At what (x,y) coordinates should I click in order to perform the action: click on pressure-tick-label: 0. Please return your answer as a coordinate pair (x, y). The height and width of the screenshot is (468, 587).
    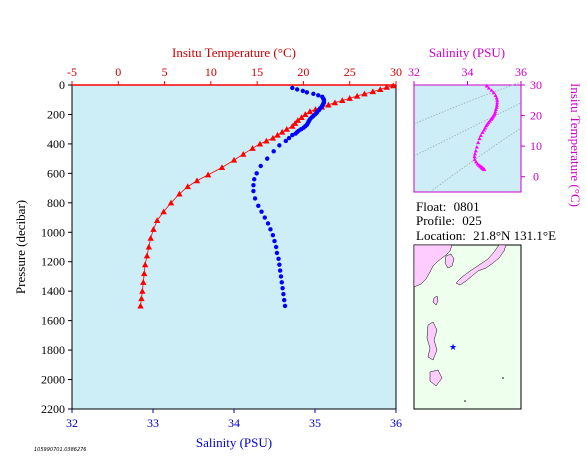
    Looking at the image, I should click on (62, 85).